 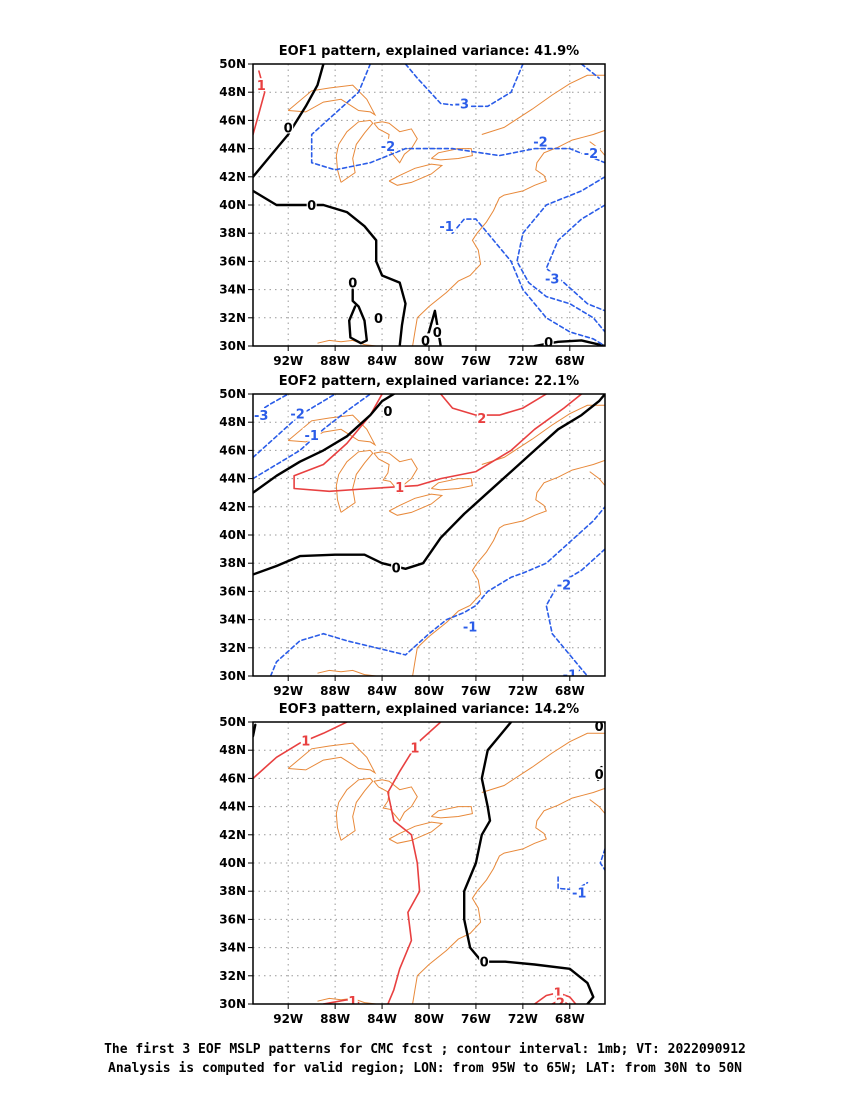 I want to click on y-tick-label: 32N, so click(x=232, y=976).